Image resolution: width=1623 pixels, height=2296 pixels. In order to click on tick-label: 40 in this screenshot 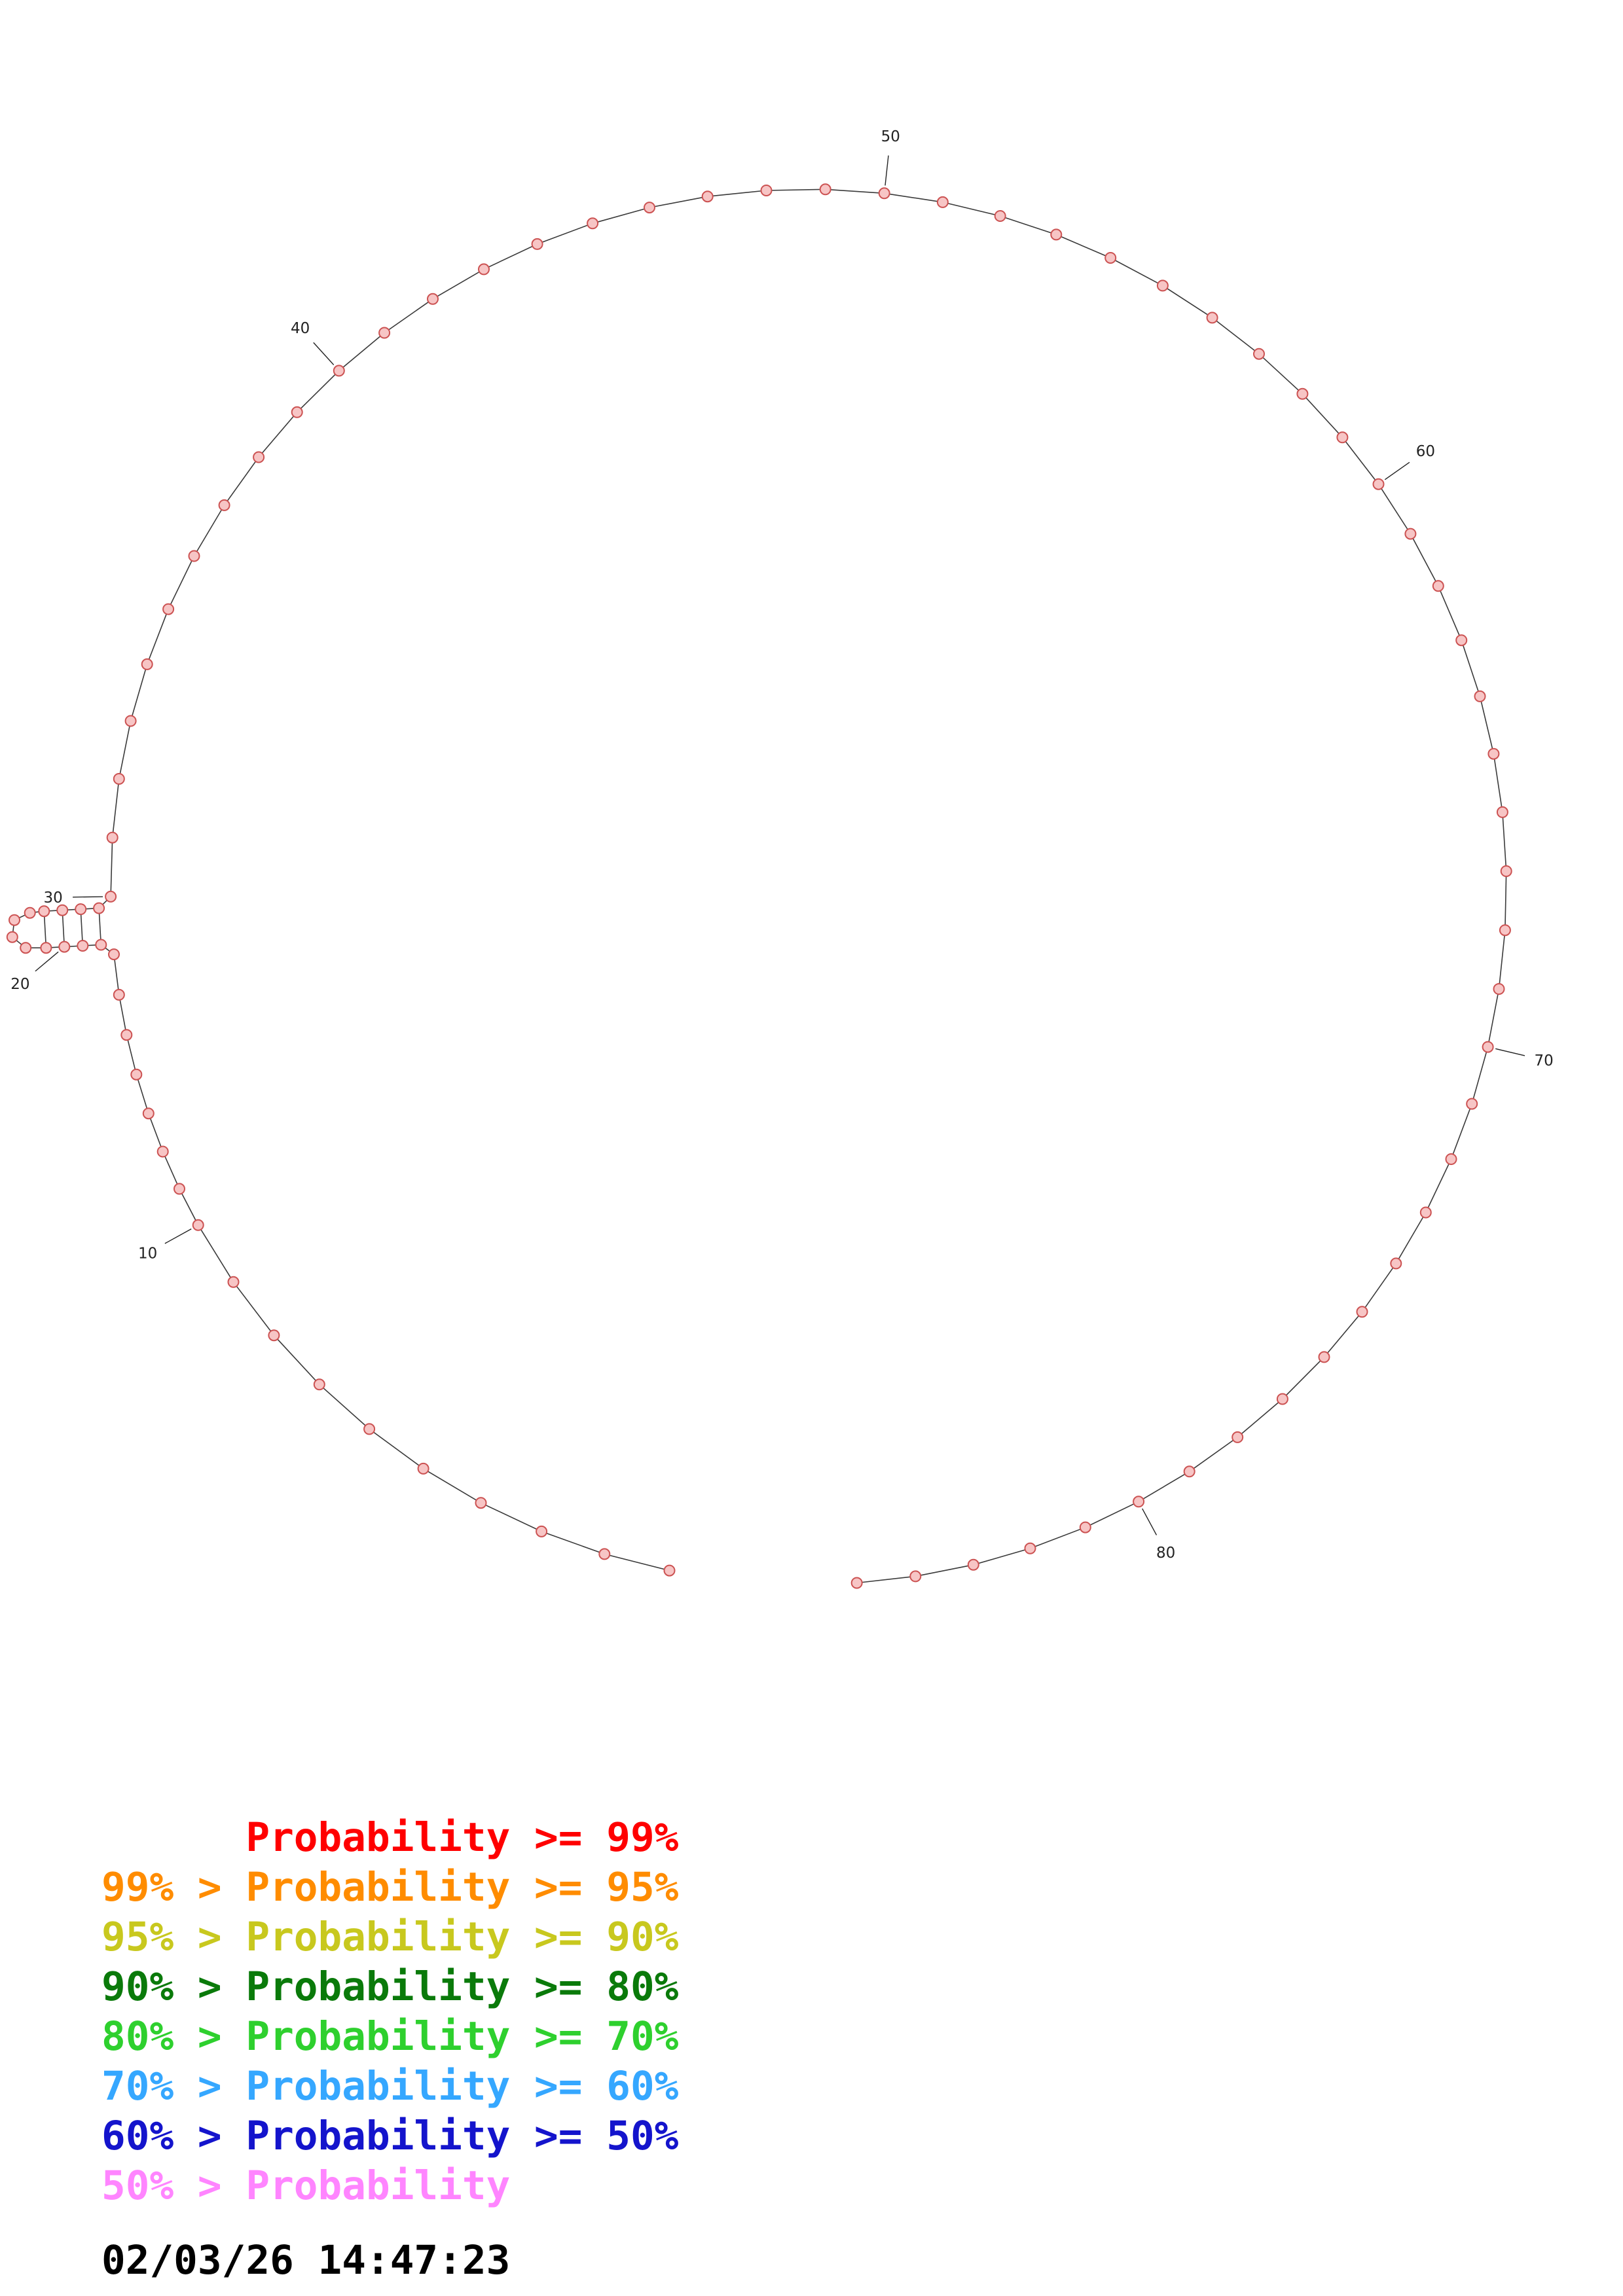, I will do `click(300, 328)`.